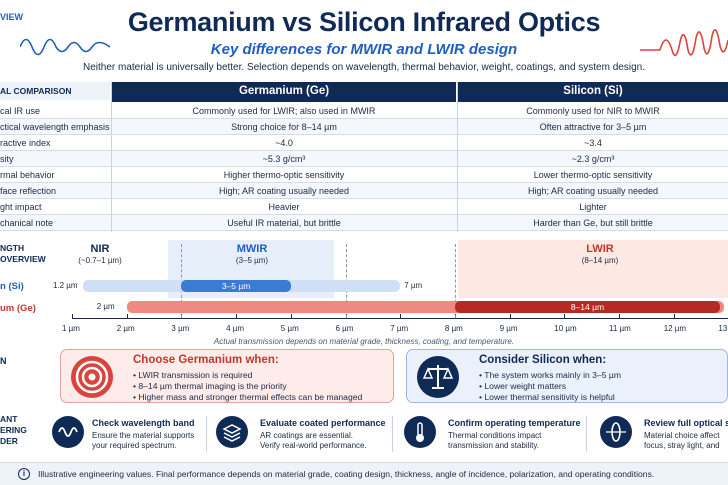 This screenshot has height=485, width=728. Describe the element at coordinates (13, 430) in the screenshot. I see `steps-label-line: ERING` at that location.